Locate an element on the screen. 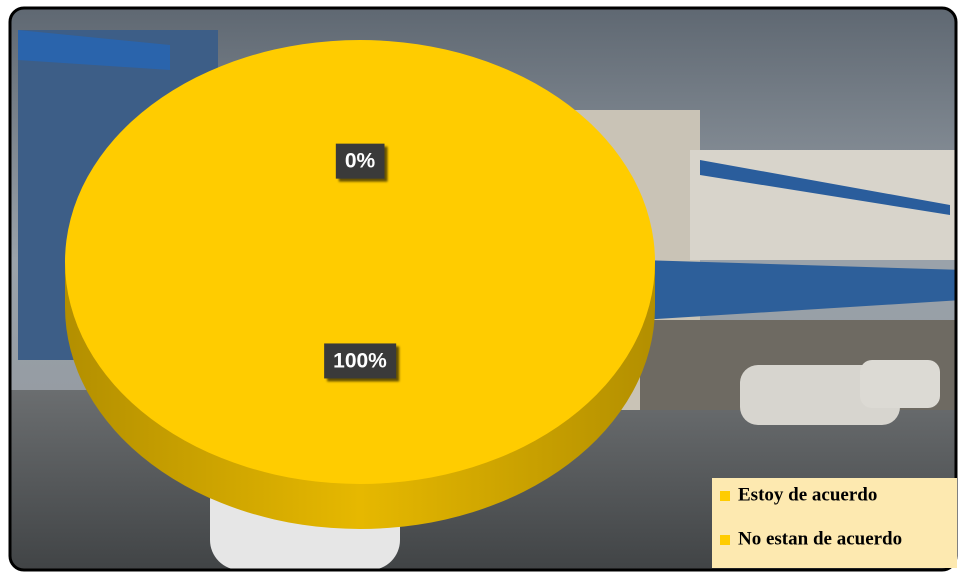 The width and height of the screenshot is (963, 578). value-label: 100% is located at coordinates (360, 361).